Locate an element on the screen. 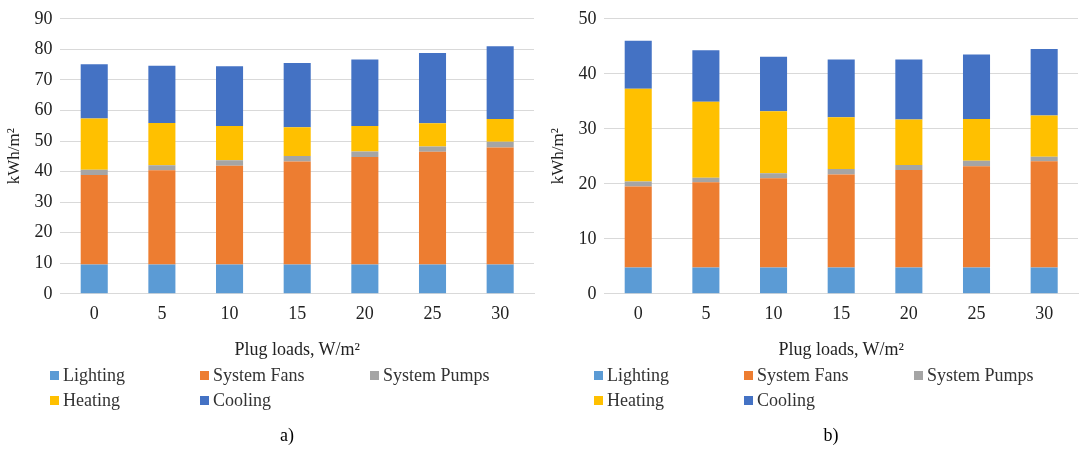  x-tick-label: 25 is located at coordinates (432, 313).